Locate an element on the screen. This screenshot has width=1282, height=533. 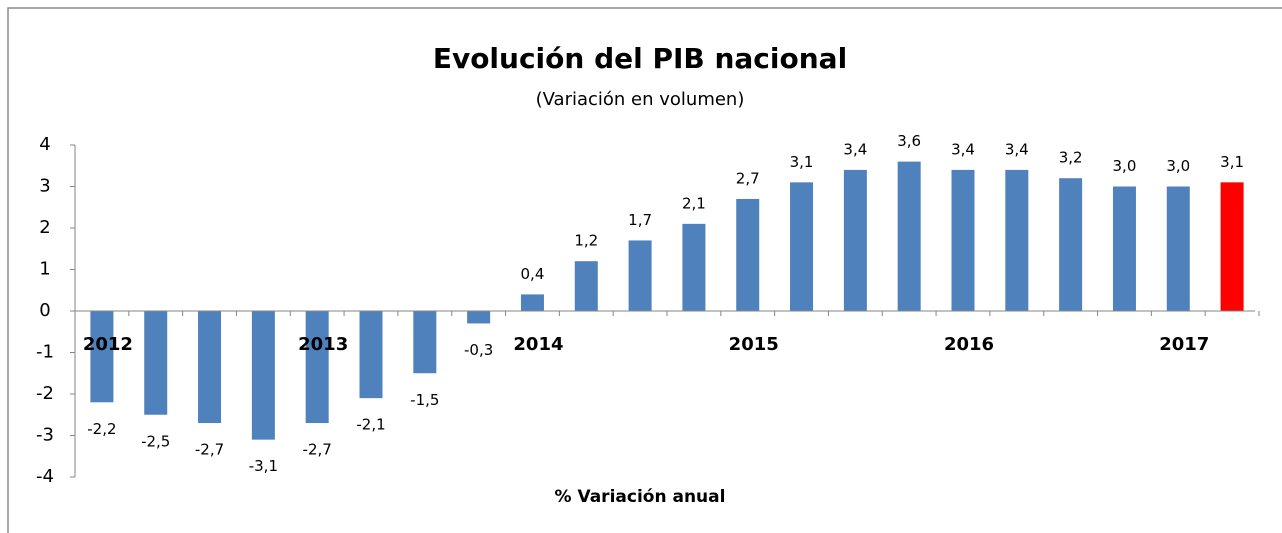
value-label: 2,7 is located at coordinates (748, 178).